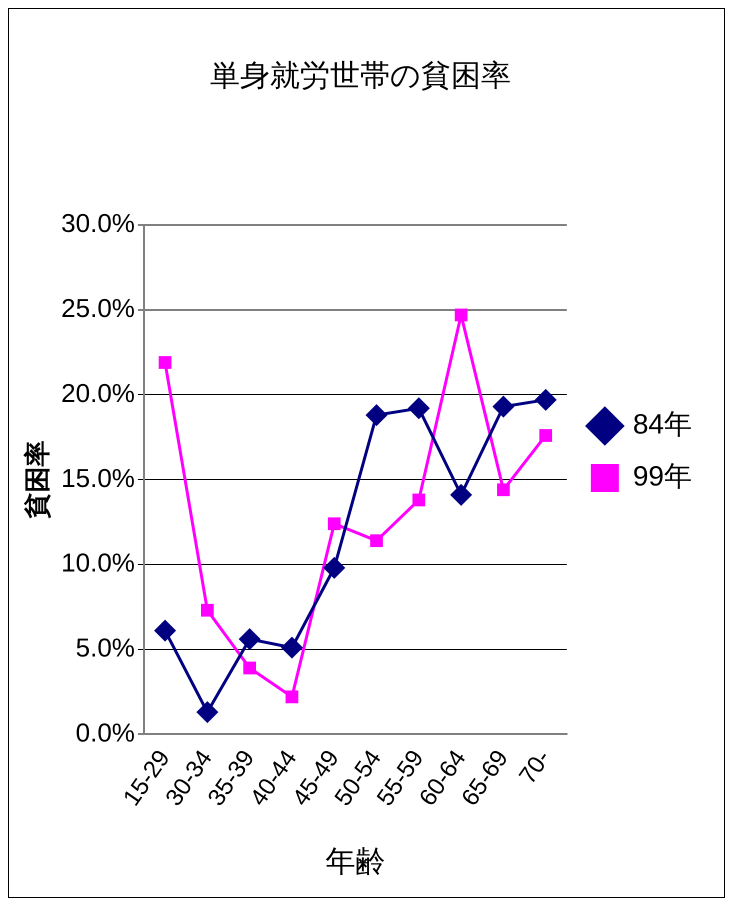 The height and width of the screenshot is (906, 733). I want to click on y-tick-label: 20.0%, so click(98, 393).